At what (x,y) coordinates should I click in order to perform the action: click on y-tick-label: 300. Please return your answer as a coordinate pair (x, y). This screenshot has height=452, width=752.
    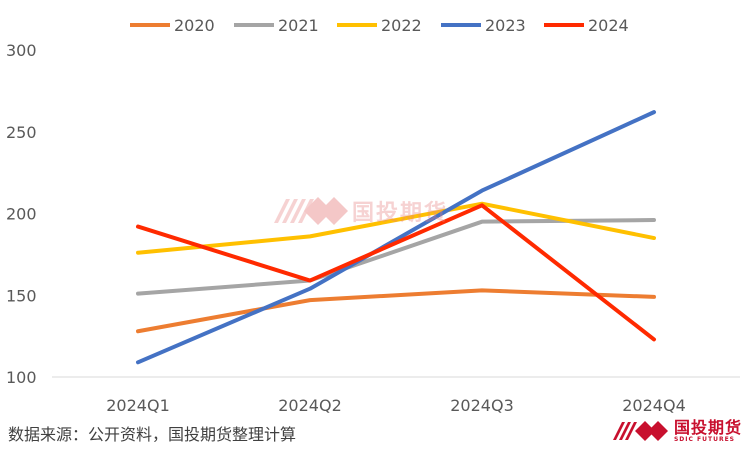
    Looking at the image, I should click on (21, 50).